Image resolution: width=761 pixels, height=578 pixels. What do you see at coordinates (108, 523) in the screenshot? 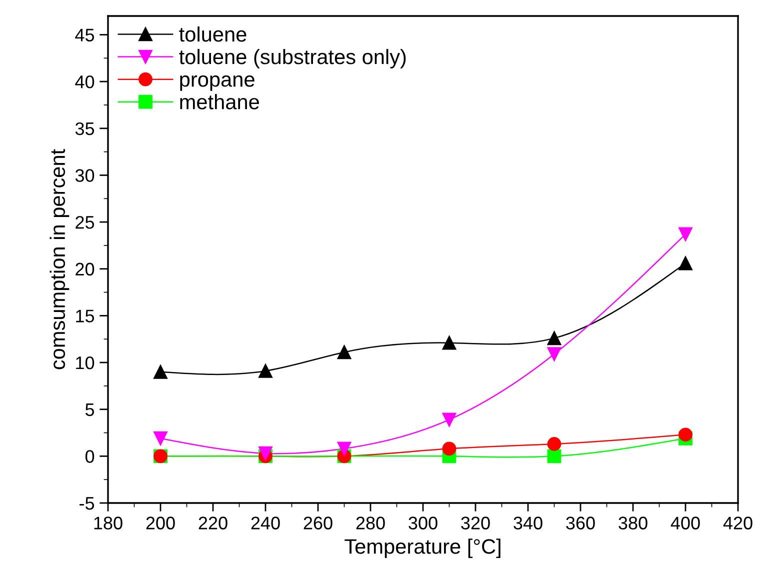
I see `x-tick-label: 180` at bounding box center [108, 523].